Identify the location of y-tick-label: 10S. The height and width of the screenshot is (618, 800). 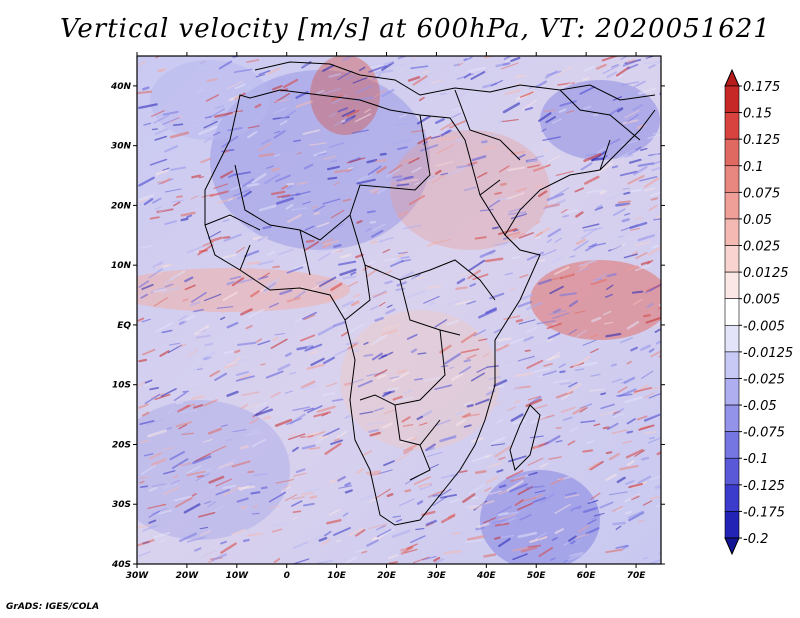
(121, 386).